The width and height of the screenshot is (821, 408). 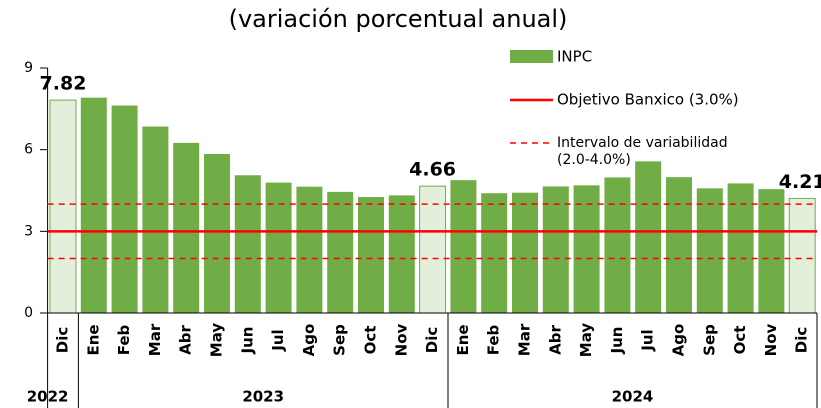 I want to click on legend-label: (2.0-4.0%), so click(x=594, y=160).